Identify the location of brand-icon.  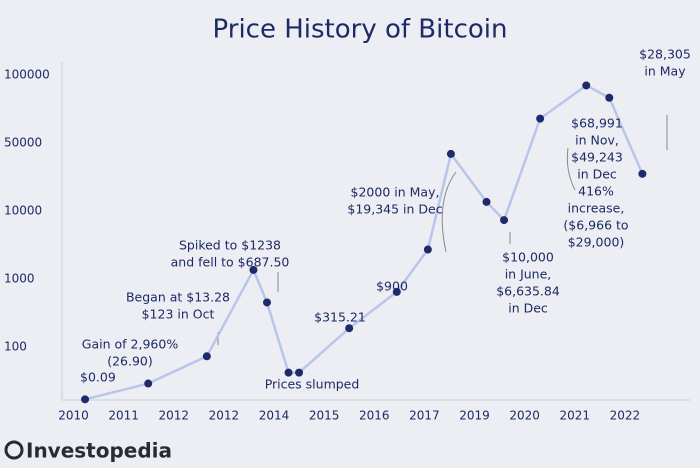
(14, 450).